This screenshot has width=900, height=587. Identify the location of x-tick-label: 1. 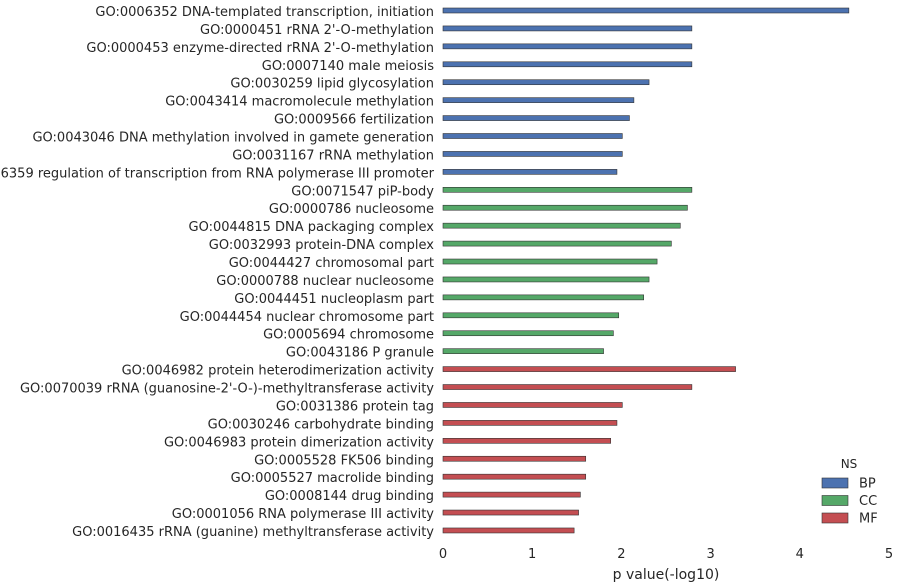
(532, 554).